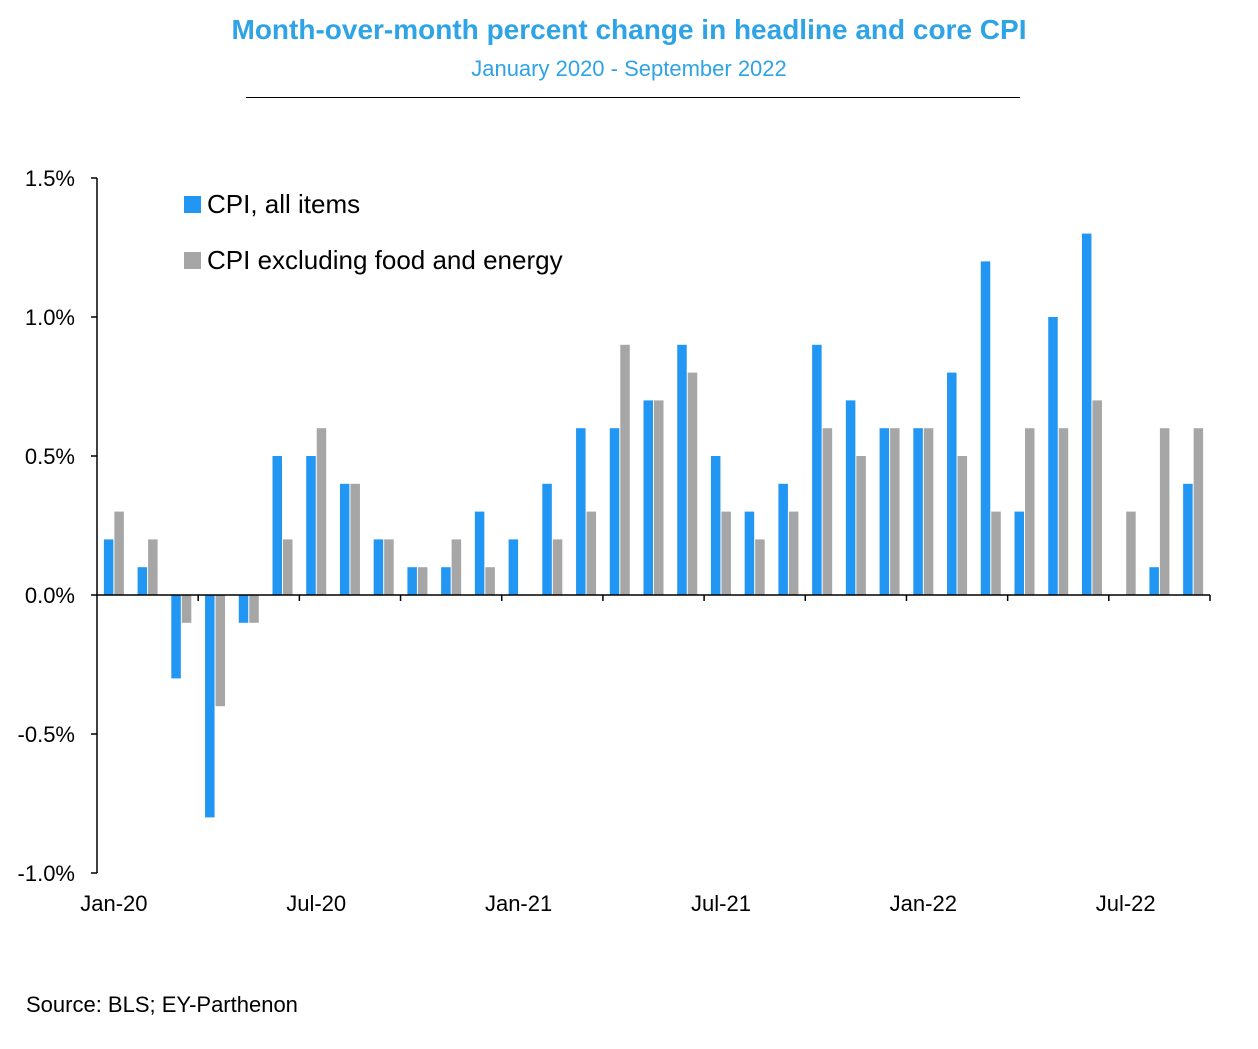 The image size is (1258, 1049). Describe the element at coordinates (192, 204) in the screenshot. I see `legend-swatch-headline` at that location.